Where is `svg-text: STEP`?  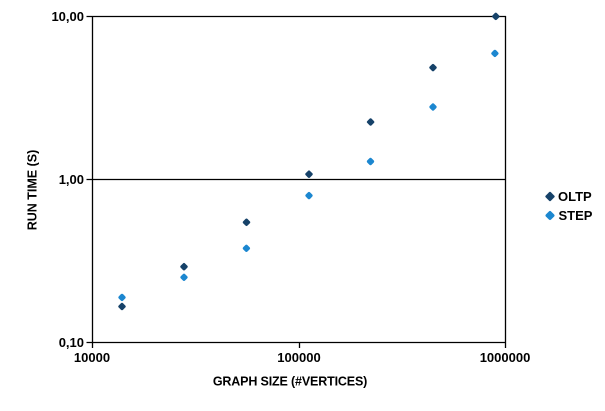 svg-text: STEP is located at coordinates (576, 215).